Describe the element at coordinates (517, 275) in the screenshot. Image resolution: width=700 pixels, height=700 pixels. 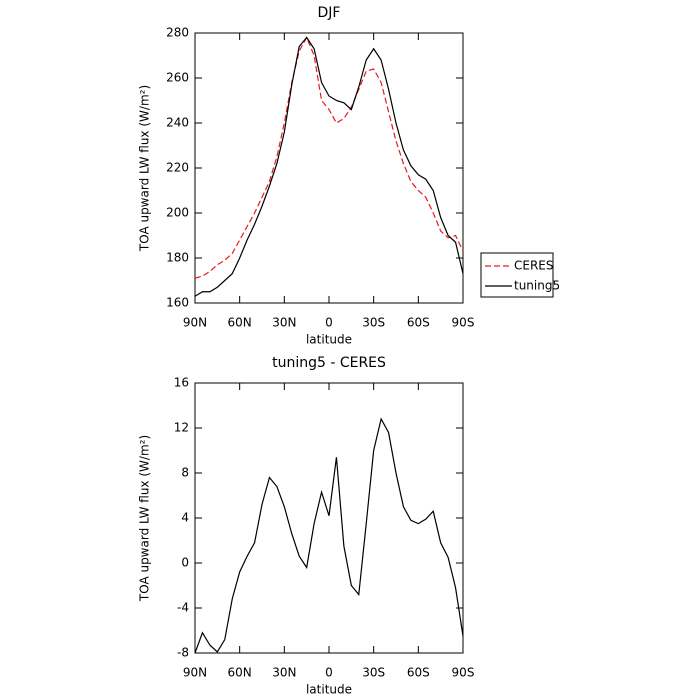
I see `legend-box` at that location.